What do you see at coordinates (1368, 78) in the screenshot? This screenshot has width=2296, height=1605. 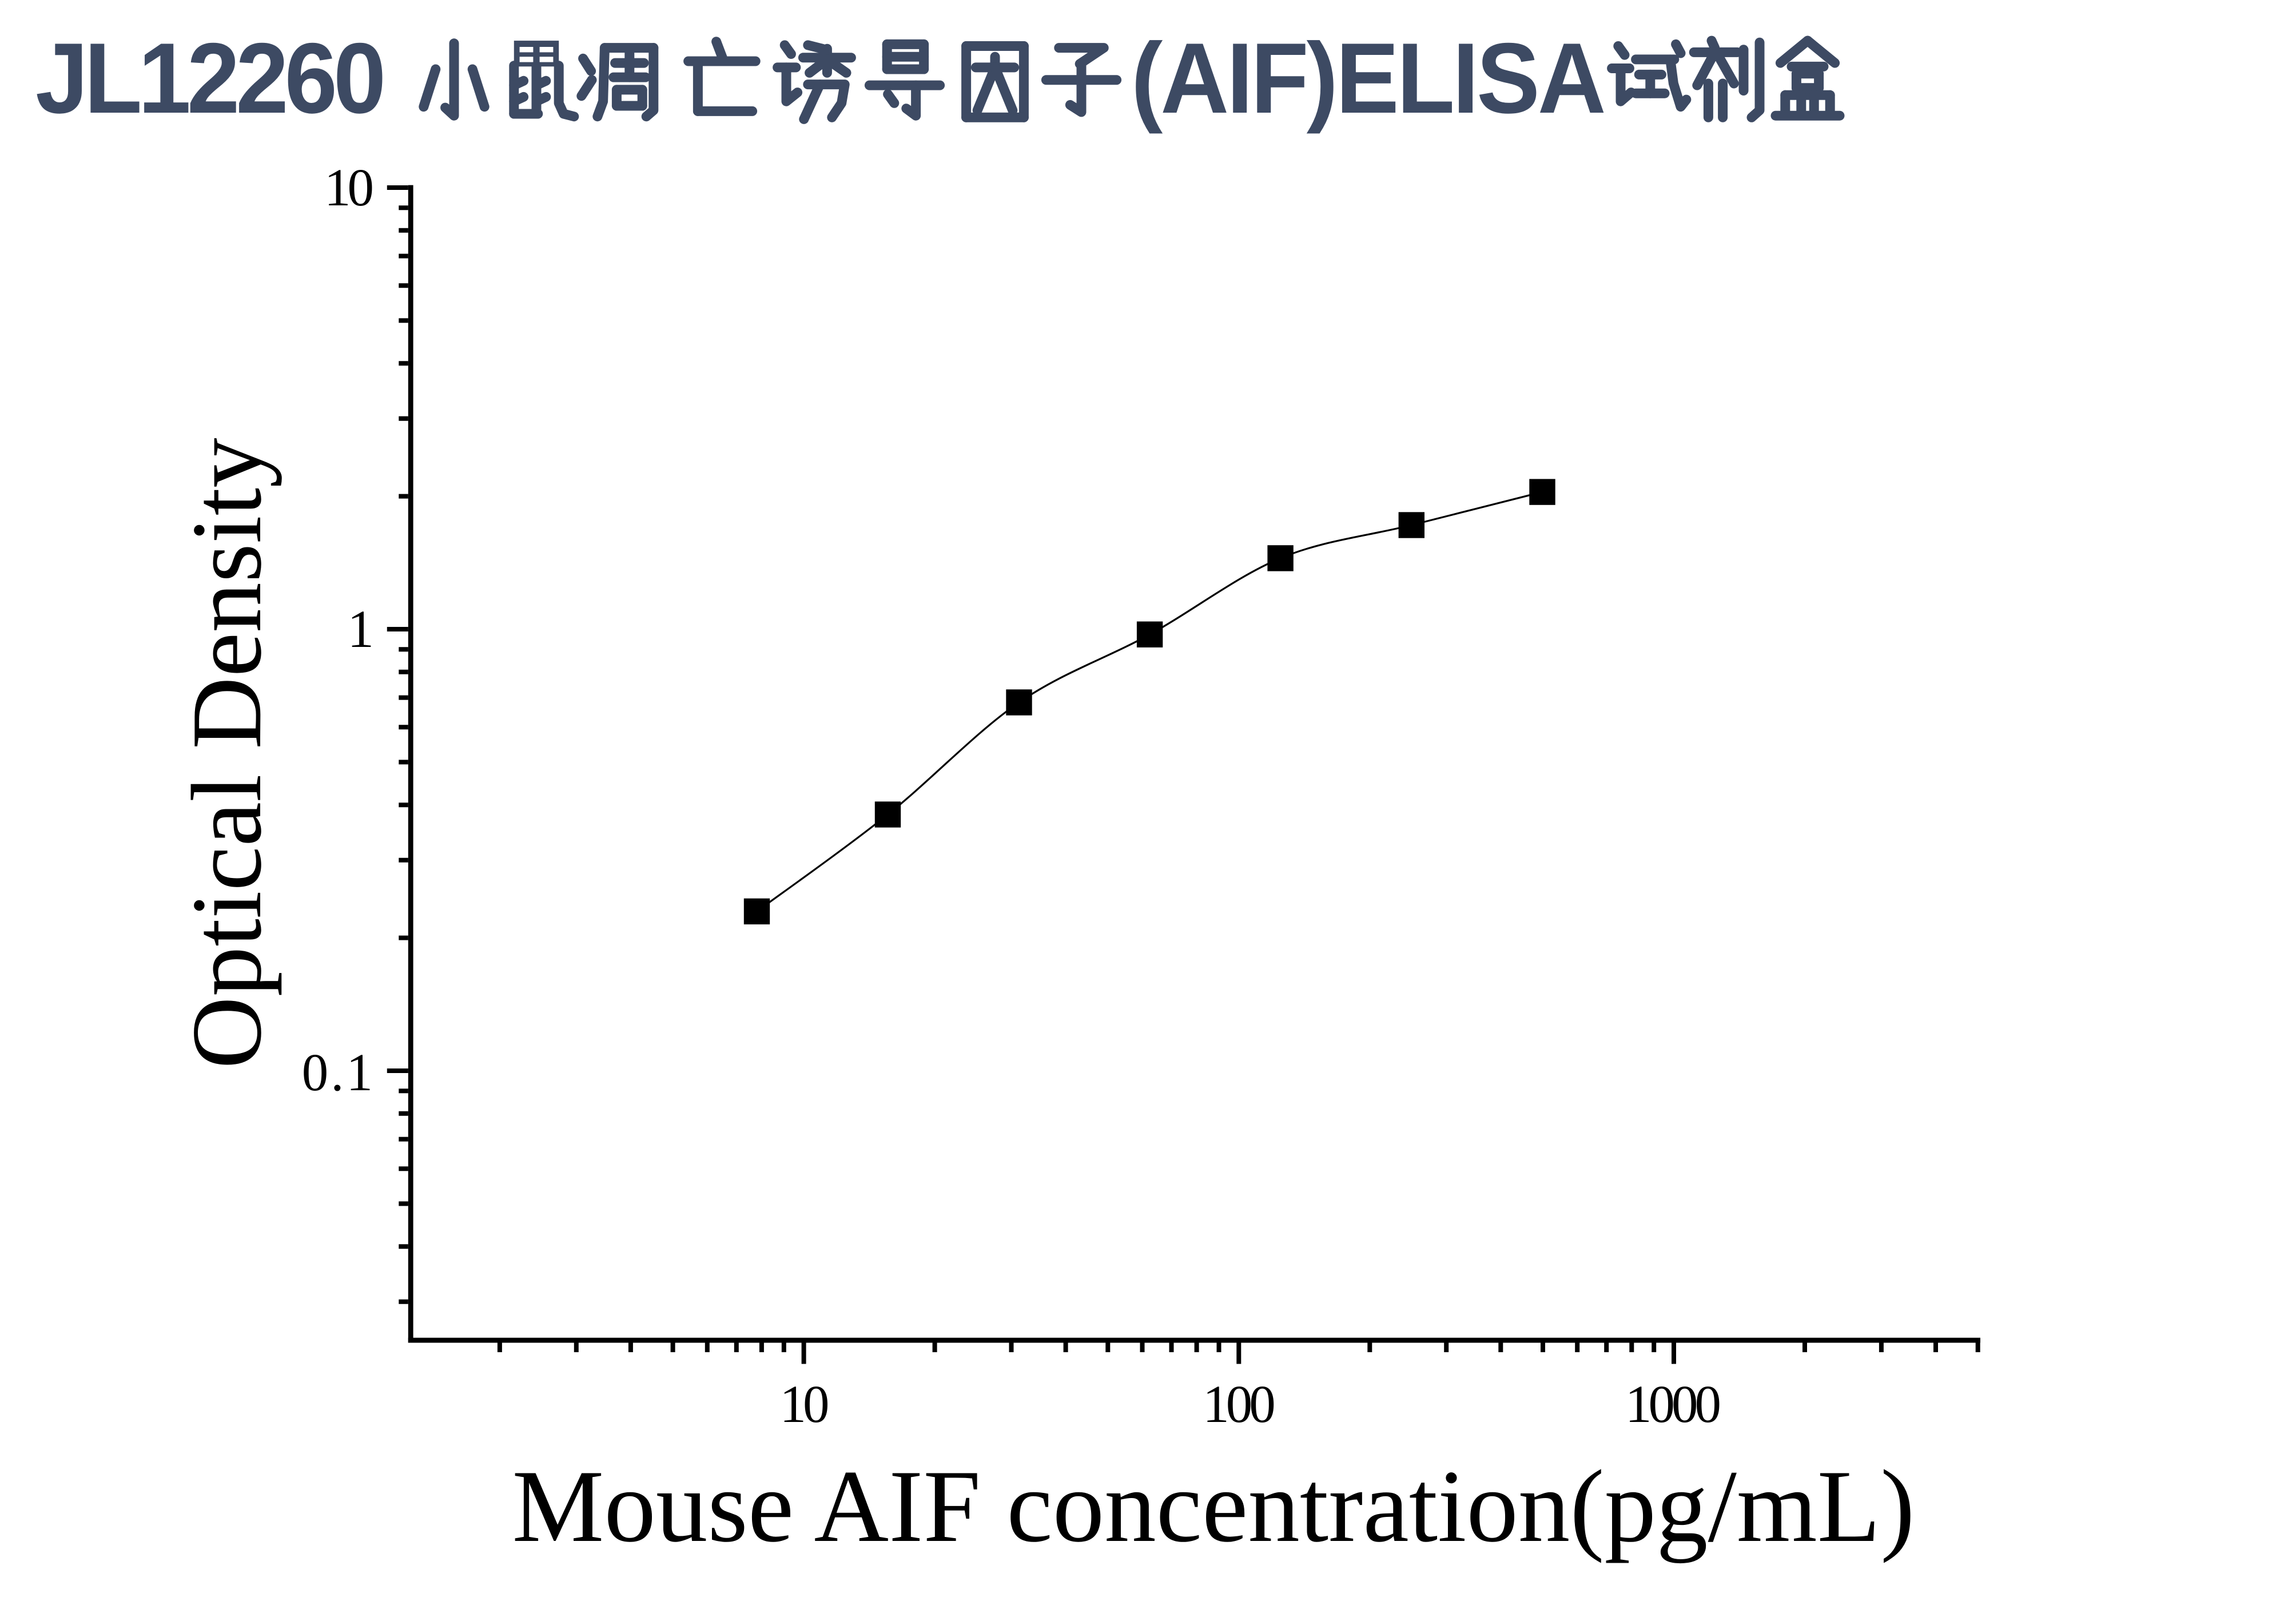 I see `svg-text: (AIF)ELISA` at bounding box center [1368, 78].